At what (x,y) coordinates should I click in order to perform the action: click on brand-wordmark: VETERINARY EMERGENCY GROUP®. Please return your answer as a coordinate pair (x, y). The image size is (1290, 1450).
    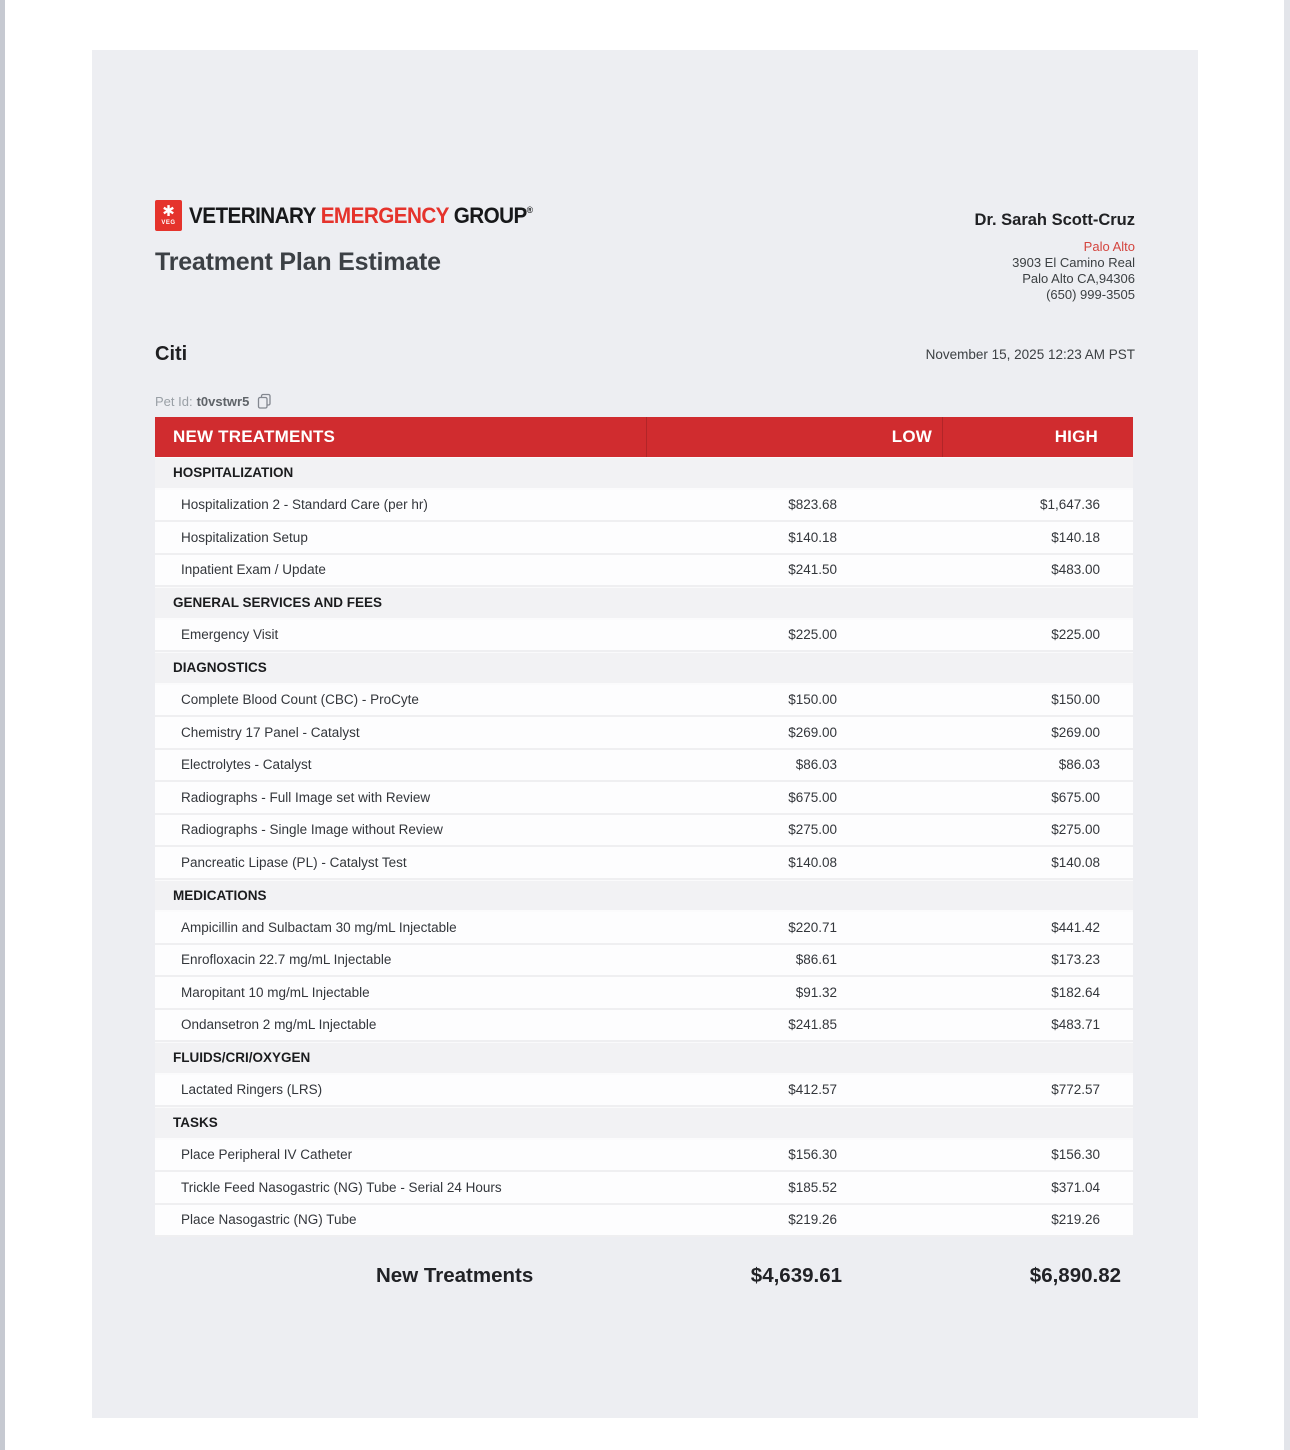
    Looking at the image, I should click on (361, 215).